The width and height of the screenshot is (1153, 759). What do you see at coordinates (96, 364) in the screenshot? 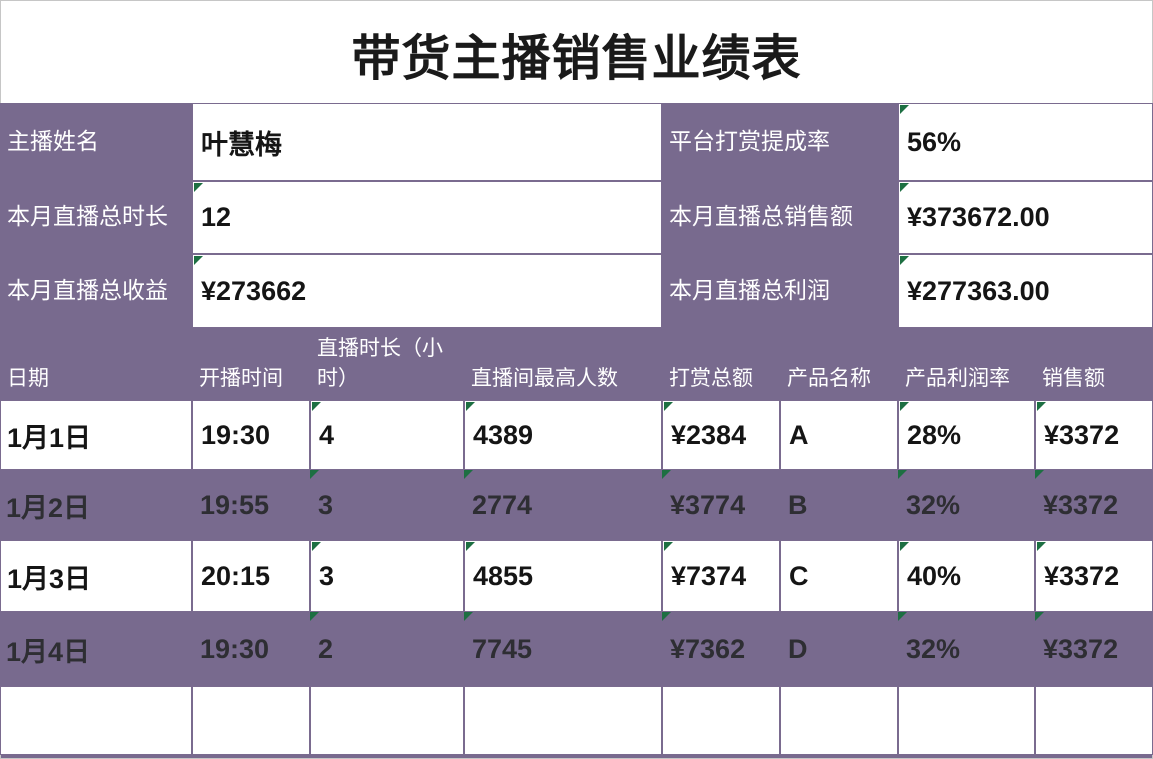
I see `header-cell-date: 日期` at bounding box center [96, 364].